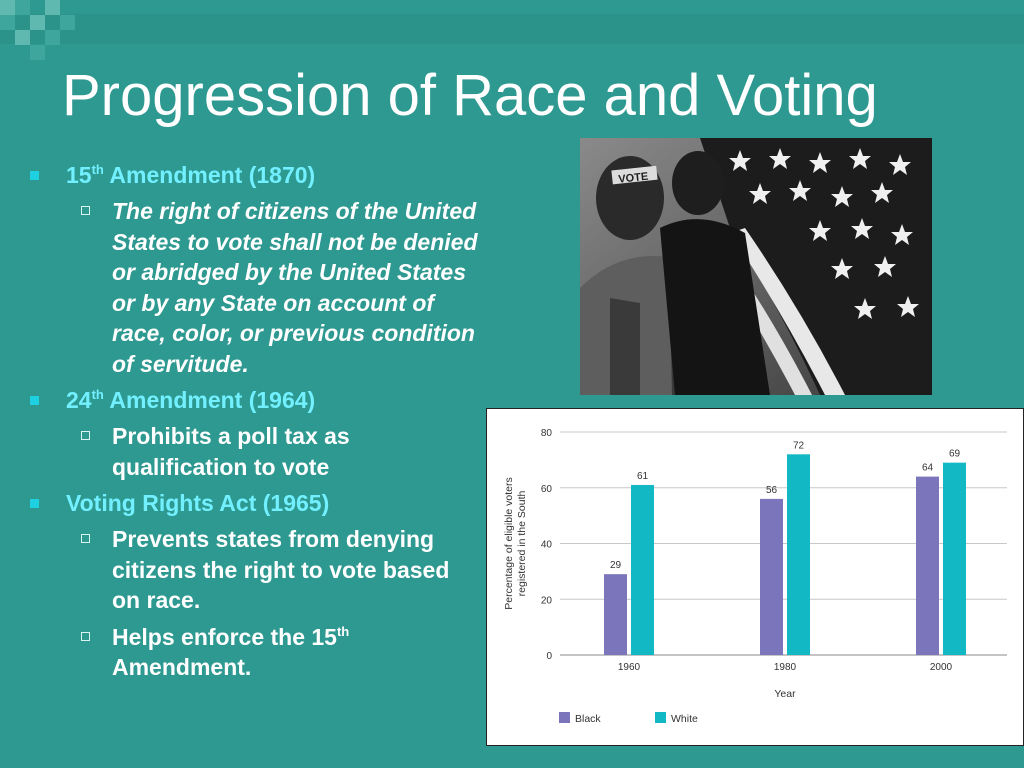 This screenshot has width=1024, height=768. What do you see at coordinates (798, 554) in the screenshot?
I see `bar-white-1980` at bounding box center [798, 554].